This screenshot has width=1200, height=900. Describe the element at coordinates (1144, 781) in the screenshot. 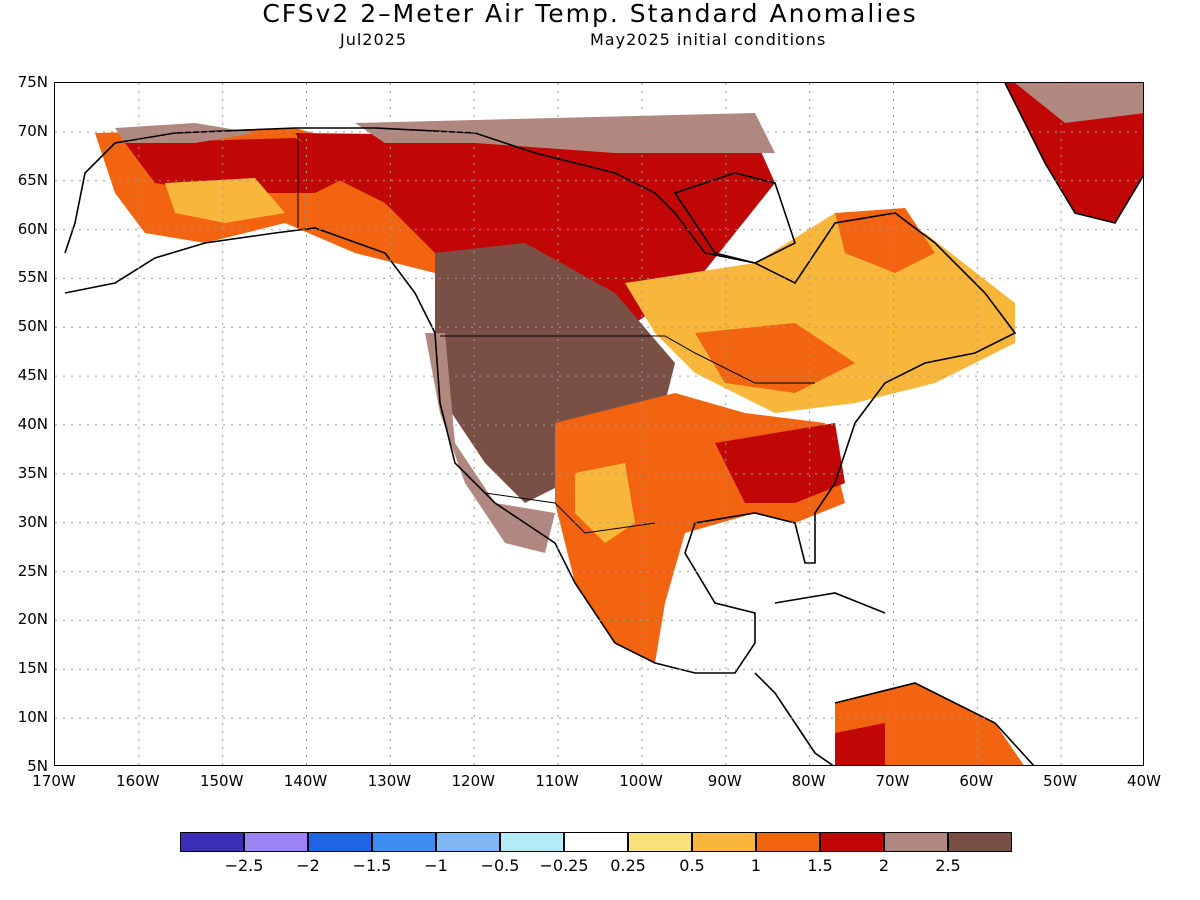

I see `lon-label: 40W` at that location.